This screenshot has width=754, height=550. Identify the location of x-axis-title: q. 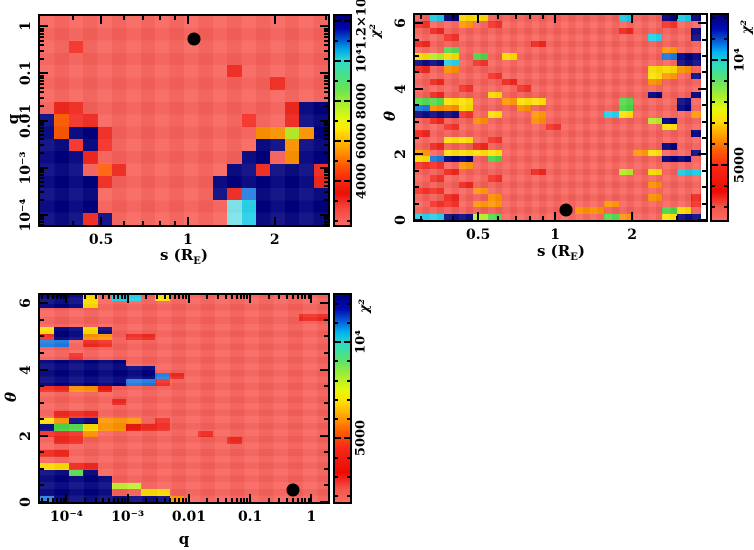
(184, 539).